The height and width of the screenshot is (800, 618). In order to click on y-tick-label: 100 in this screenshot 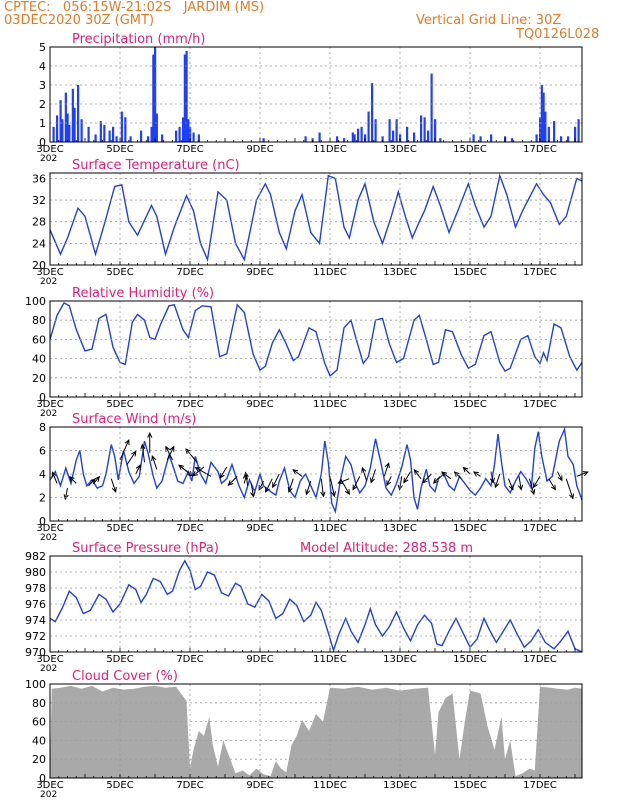, I will do `click(35, 301)`.